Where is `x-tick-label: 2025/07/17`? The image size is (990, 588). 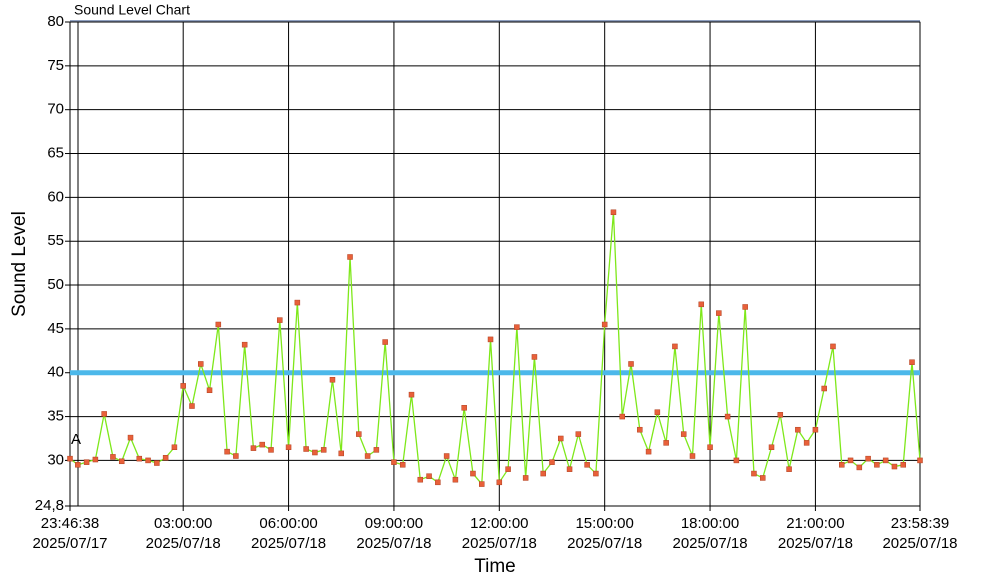 x-tick-label: 2025/07/17 is located at coordinates (69, 543).